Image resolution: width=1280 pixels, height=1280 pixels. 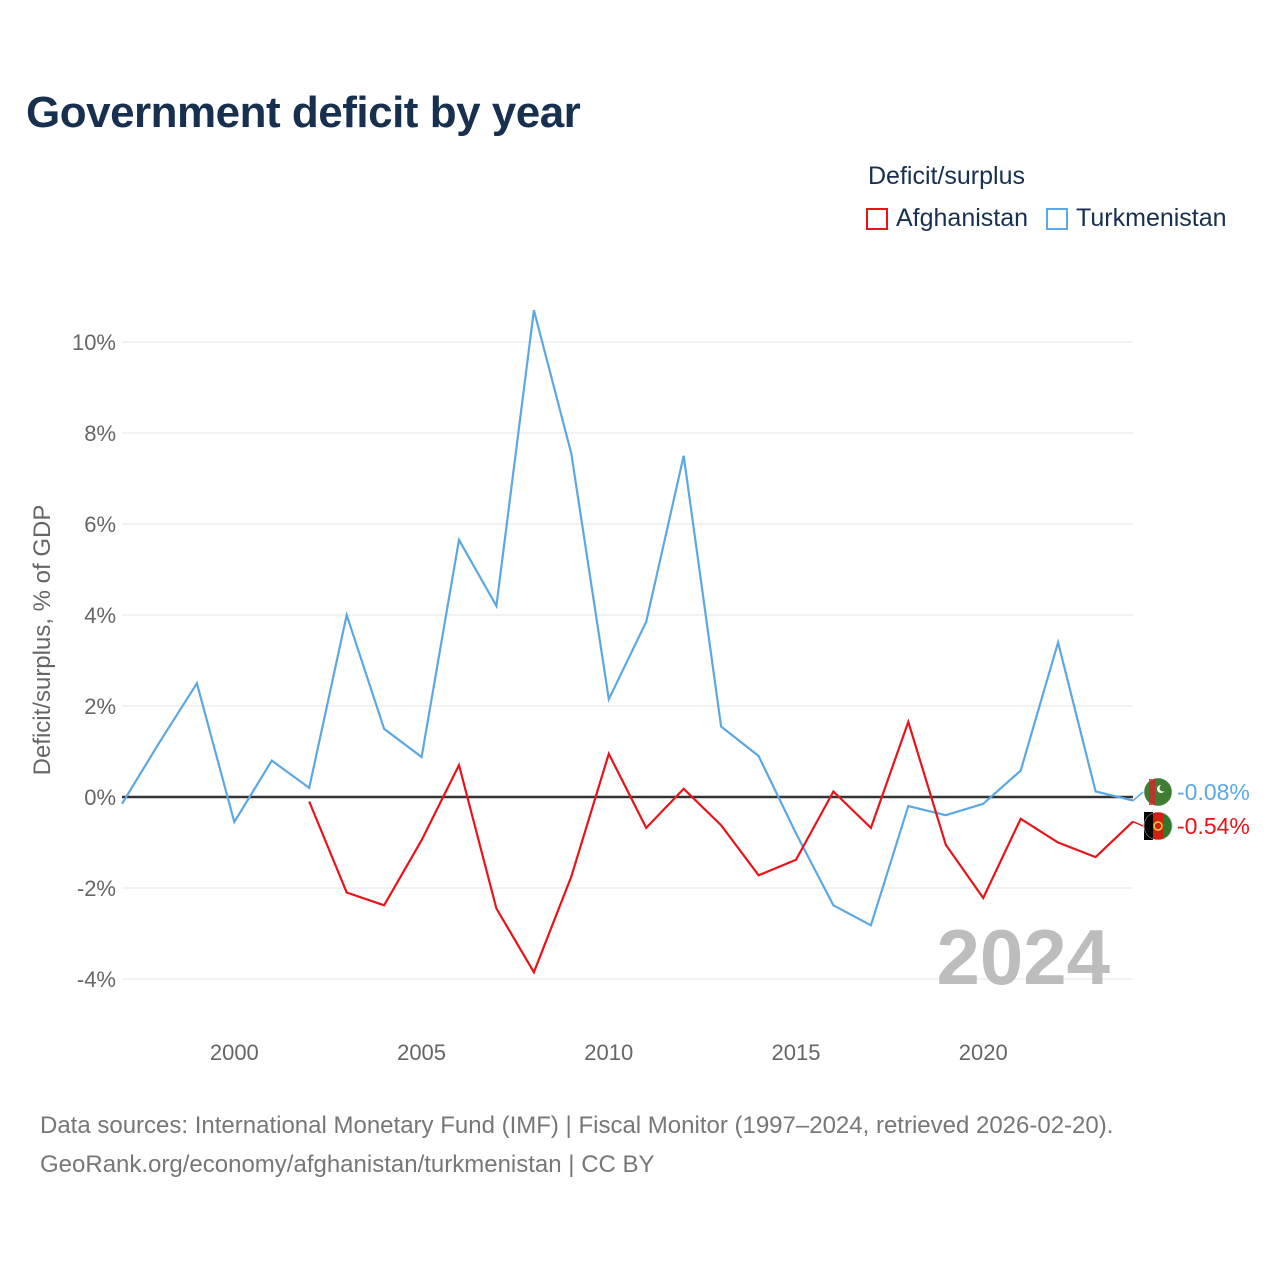 I want to click on year-watermark: 2024, so click(x=1023, y=957).